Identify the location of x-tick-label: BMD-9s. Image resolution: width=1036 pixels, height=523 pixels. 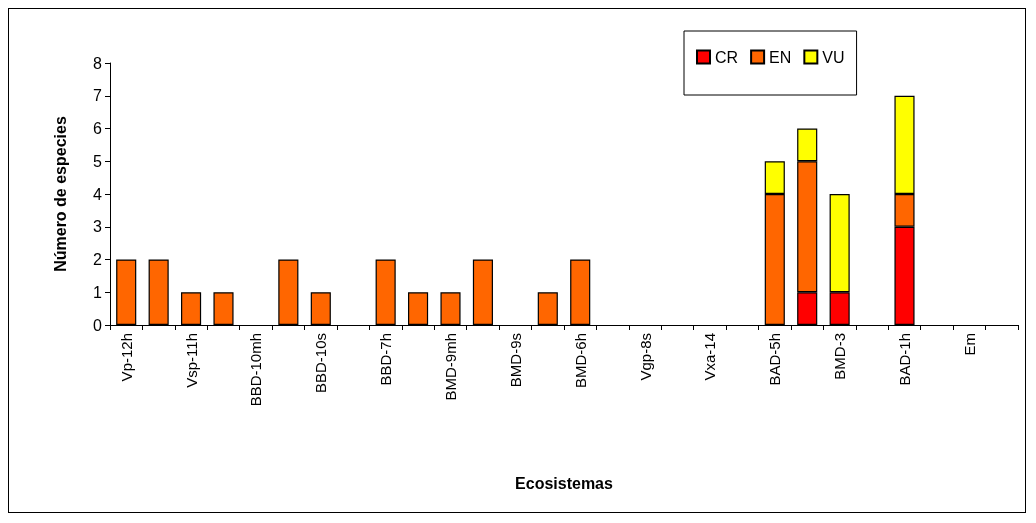
(515, 360).